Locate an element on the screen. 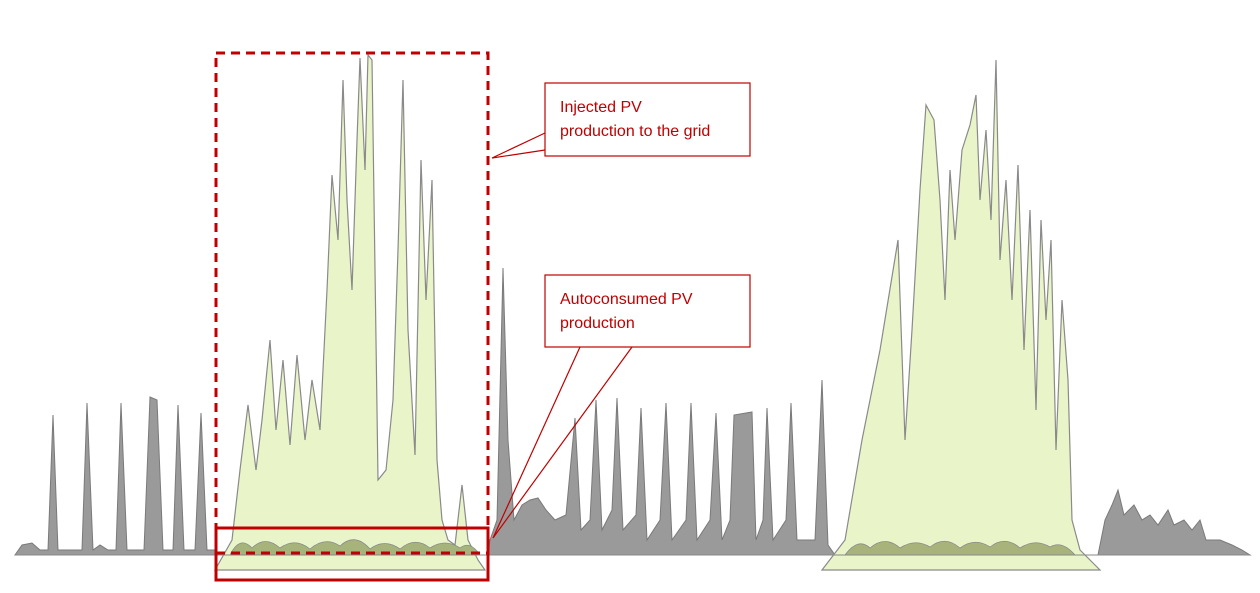 This screenshot has width=1260, height=593. autoconsumed-area is located at coordinates (652, 547).